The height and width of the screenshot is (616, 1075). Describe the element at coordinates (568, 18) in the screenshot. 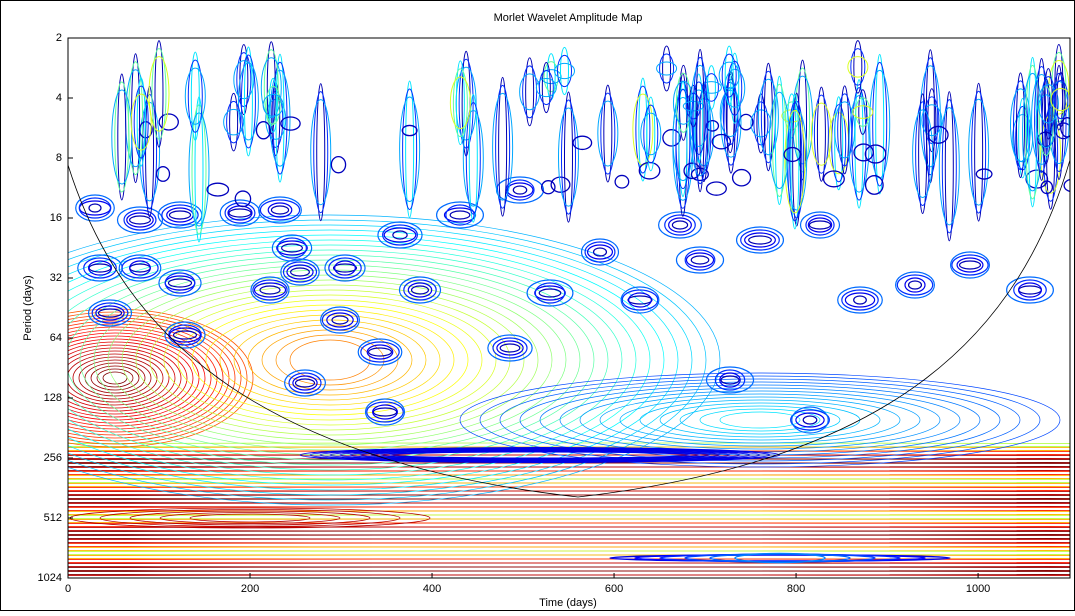

I see `chart-title: Morlet Wavelet Amplitude Map` at that location.